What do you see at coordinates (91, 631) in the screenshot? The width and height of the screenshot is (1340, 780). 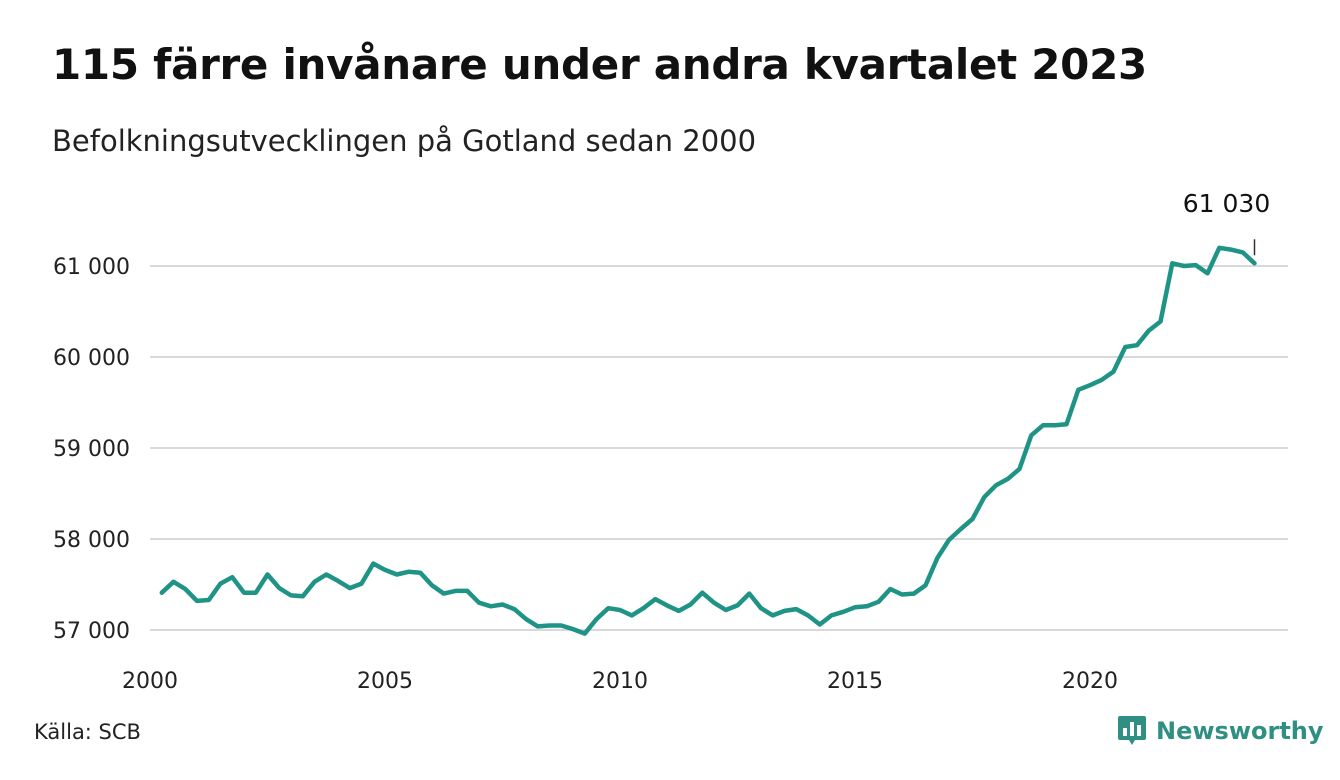 I see `y-tick-label: 57 000` at bounding box center [91, 631].